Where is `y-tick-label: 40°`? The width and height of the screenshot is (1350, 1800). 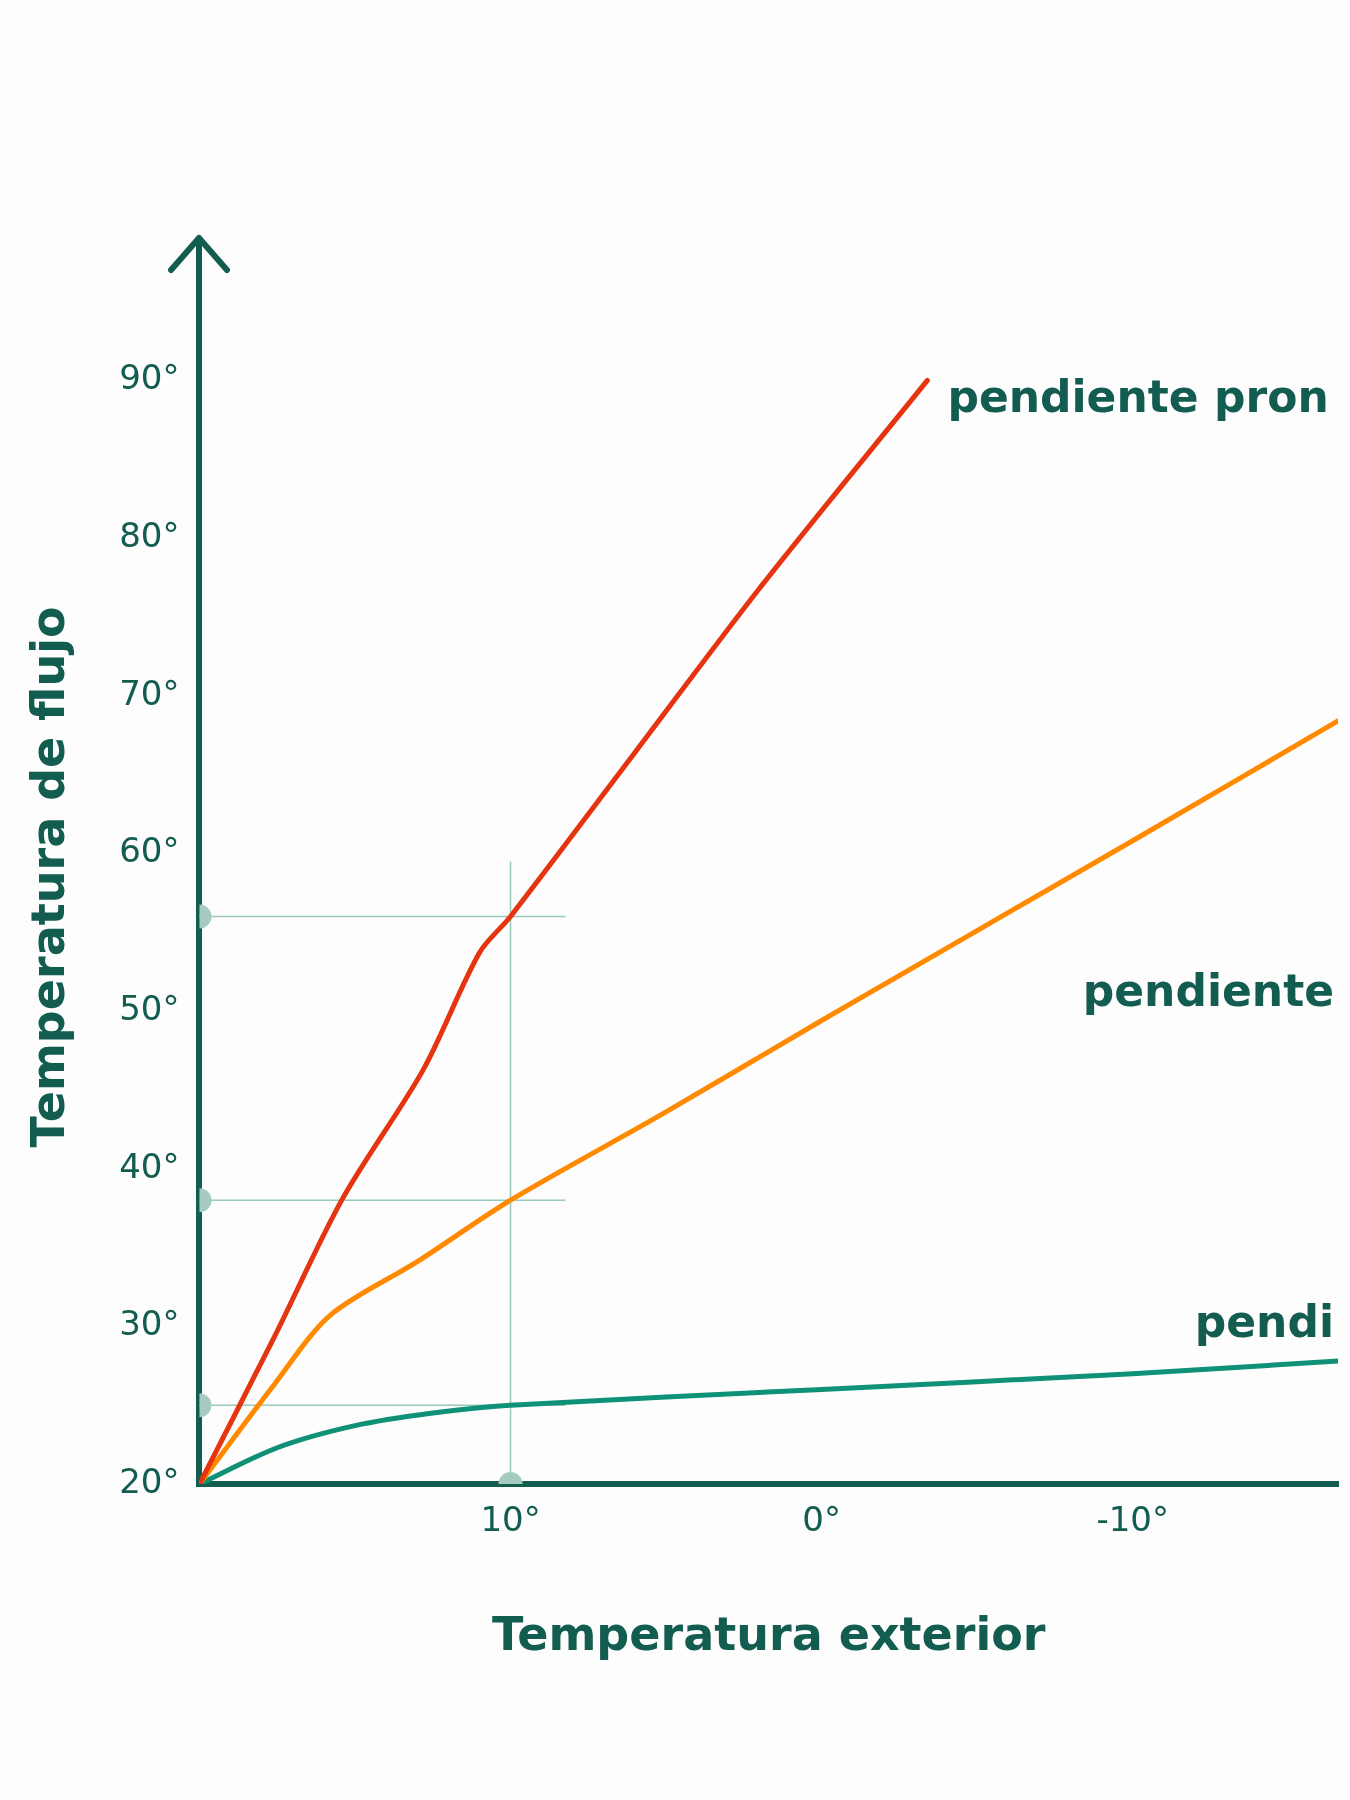 y-tick-label: 40° is located at coordinates (149, 1165).